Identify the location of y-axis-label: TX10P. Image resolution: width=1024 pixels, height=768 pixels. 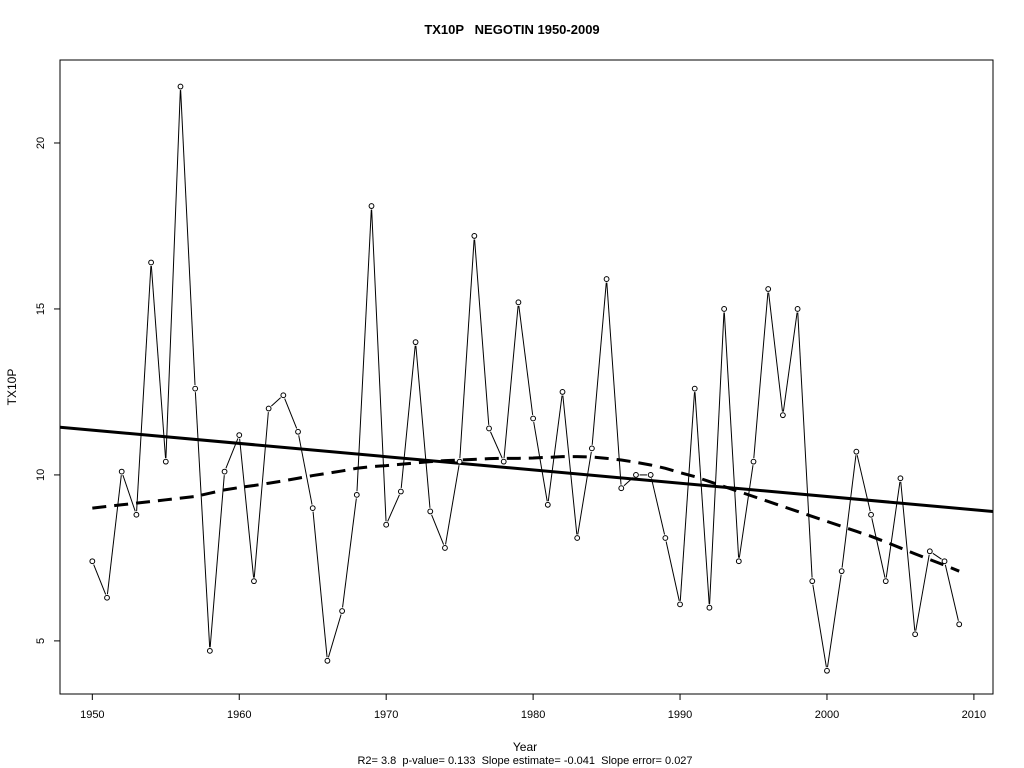
(12, 387).